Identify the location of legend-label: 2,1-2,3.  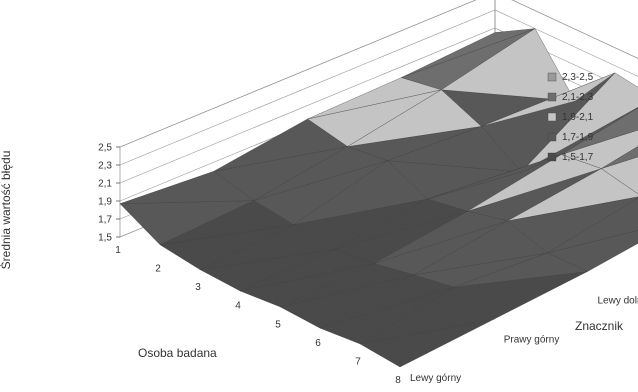
(578, 97).